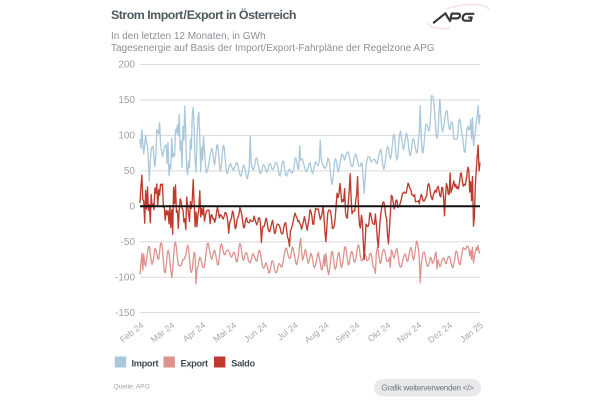 The height and width of the screenshot is (400, 600). Describe the element at coordinates (125, 277) in the screenshot. I see `svg-text: -100` at that location.